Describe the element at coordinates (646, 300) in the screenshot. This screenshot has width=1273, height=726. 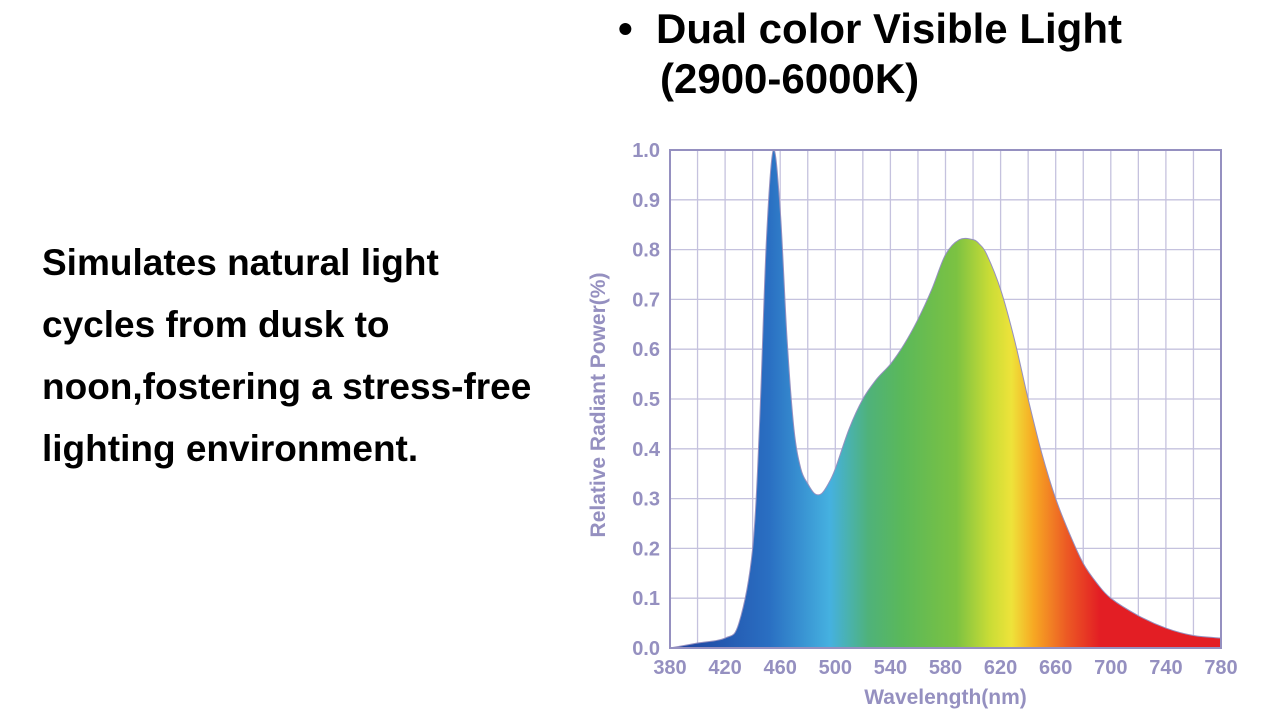
I see `y-tick-label: 0.7` at that location.